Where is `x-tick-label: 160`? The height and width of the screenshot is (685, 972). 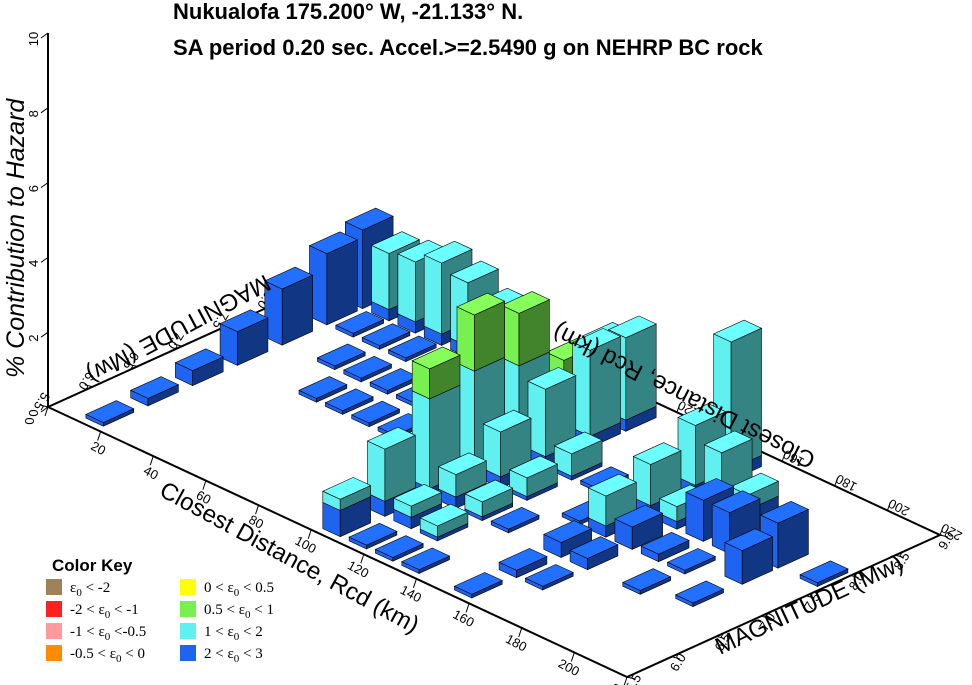 x-tick-label: 160 is located at coordinates (464, 618).